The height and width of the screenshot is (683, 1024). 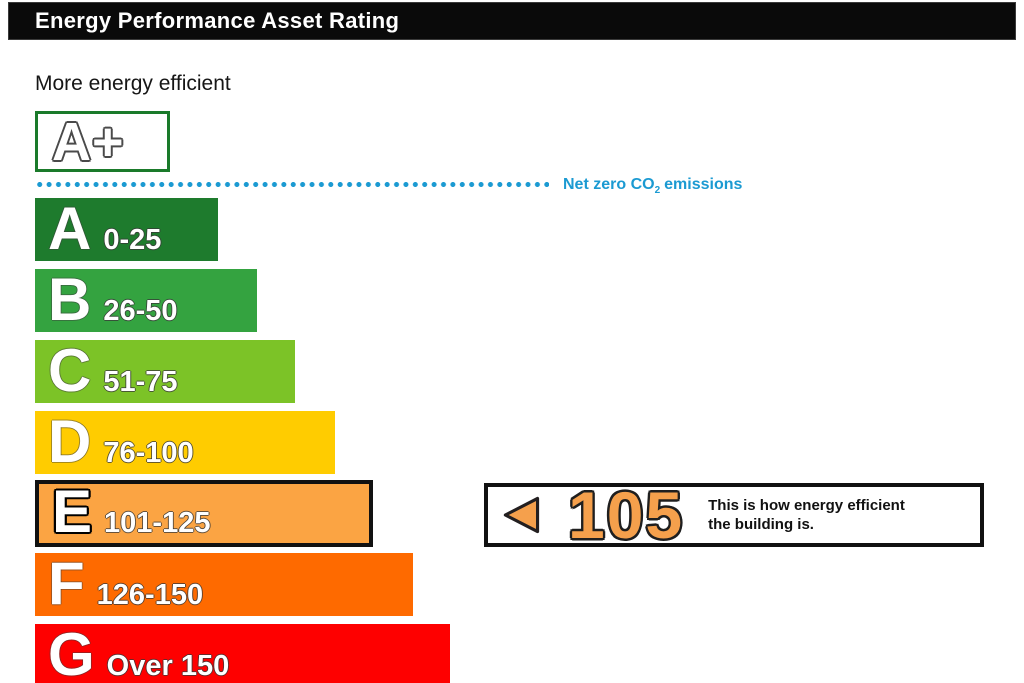 I want to click on rating-value: 105, so click(x=626, y=515).